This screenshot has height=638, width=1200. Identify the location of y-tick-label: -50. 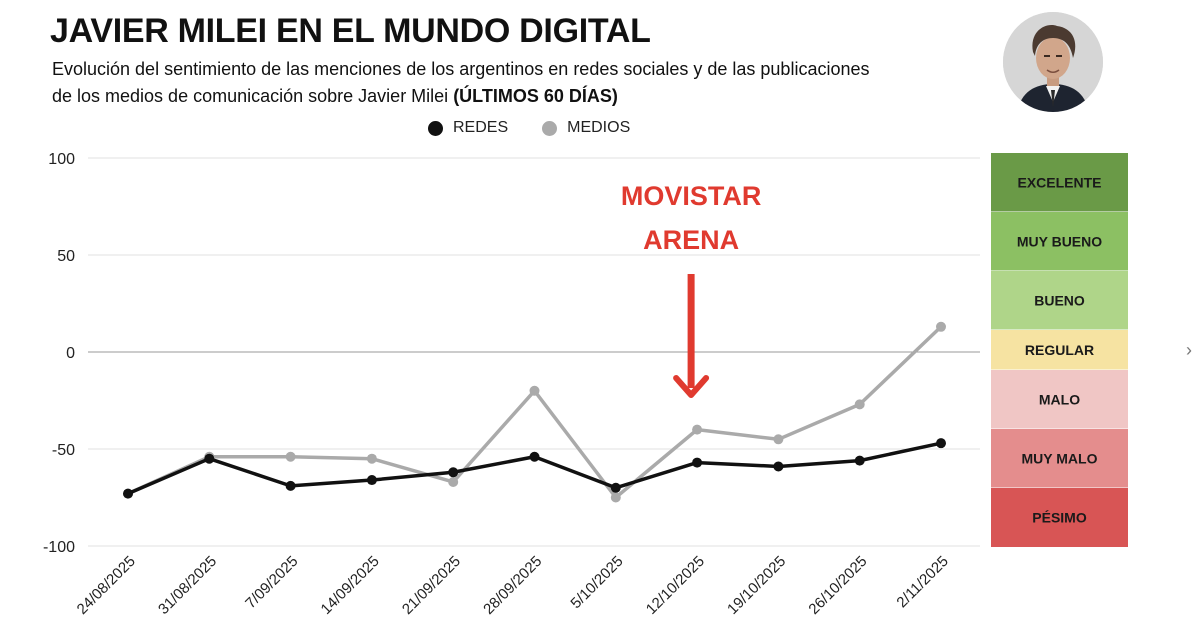
(63, 450).